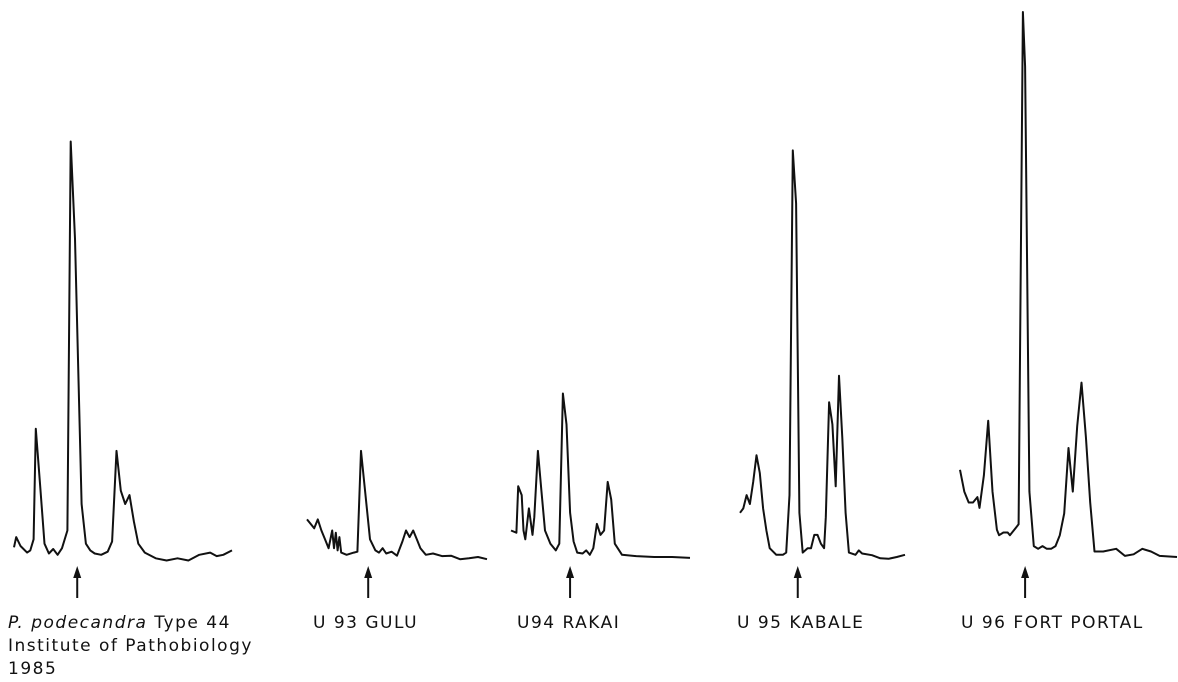 This screenshot has height=682, width=1178. What do you see at coordinates (33, 669) in the screenshot?
I see `caption-year: 1985` at bounding box center [33, 669].